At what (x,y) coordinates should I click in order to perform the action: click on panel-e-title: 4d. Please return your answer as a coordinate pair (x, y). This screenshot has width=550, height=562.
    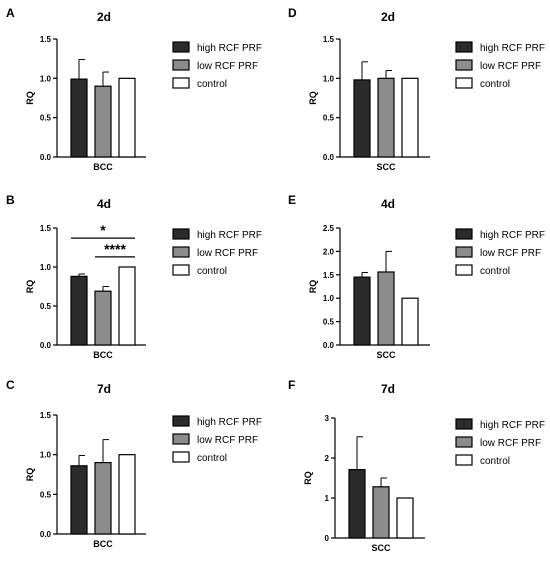
    Looking at the image, I should click on (388, 204).